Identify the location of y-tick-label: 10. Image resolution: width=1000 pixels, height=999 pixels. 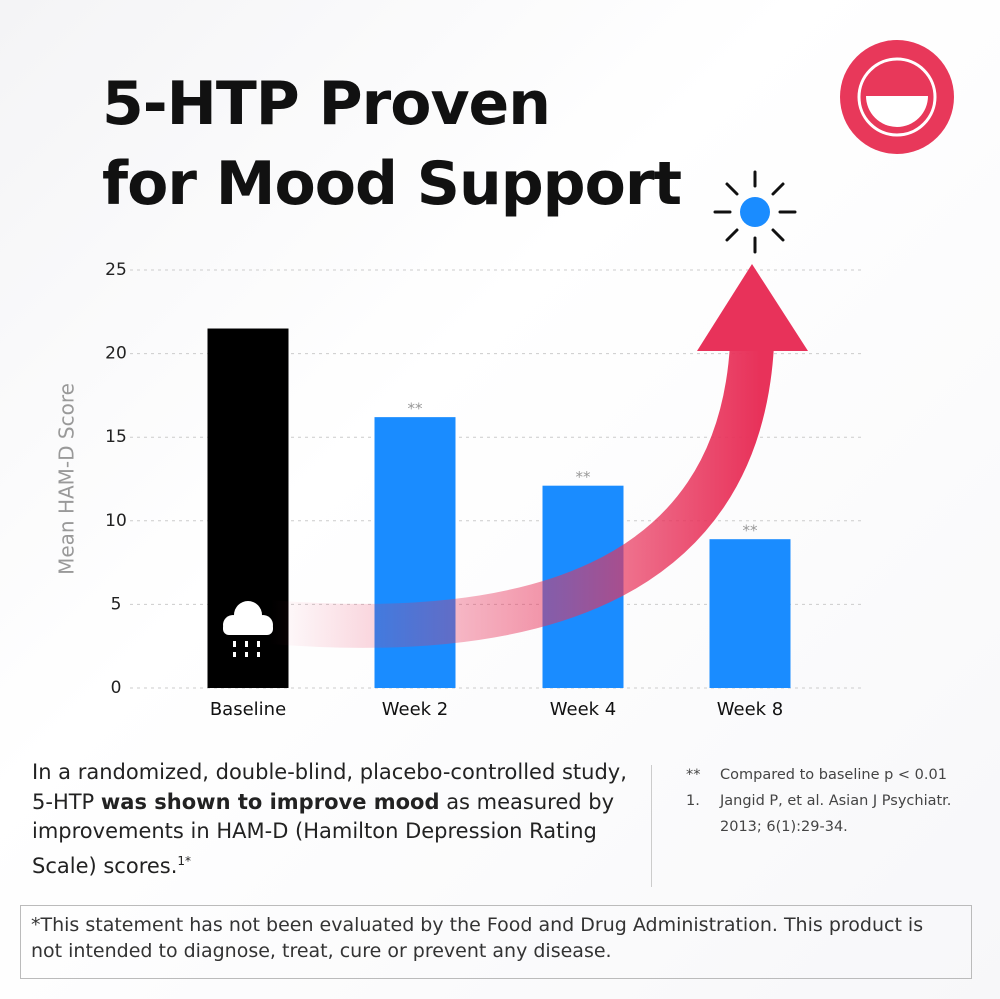
(116, 521).